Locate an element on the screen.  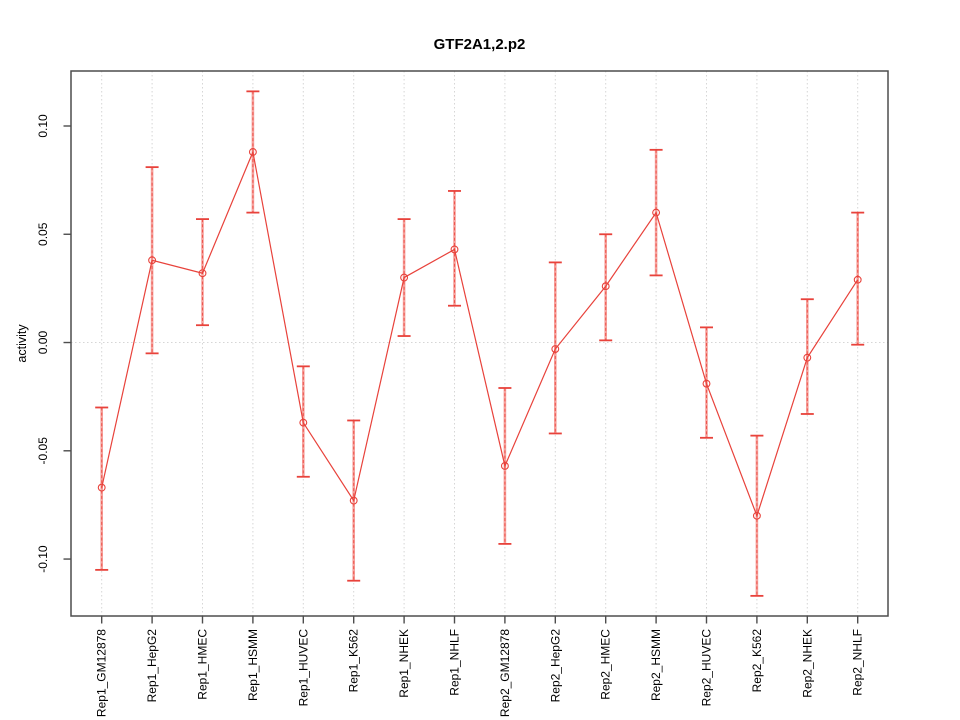
y-tick-label: -0.05 is located at coordinates (43, 451).